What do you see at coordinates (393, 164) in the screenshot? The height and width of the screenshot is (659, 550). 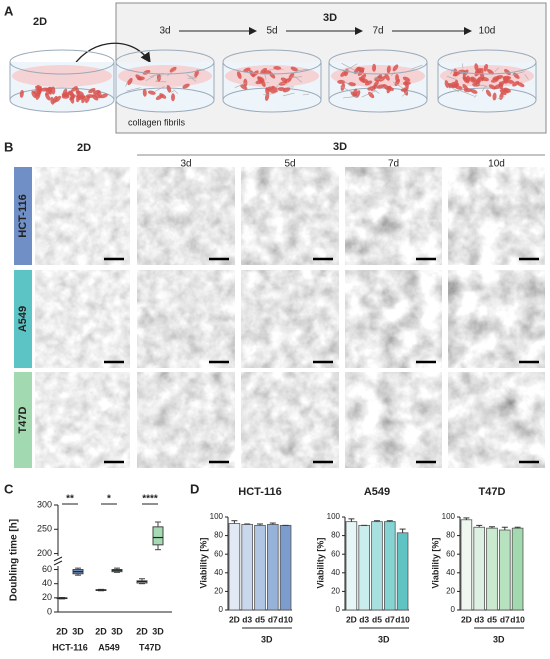 I see `timepoint: 7d` at bounding box center [393, 164].